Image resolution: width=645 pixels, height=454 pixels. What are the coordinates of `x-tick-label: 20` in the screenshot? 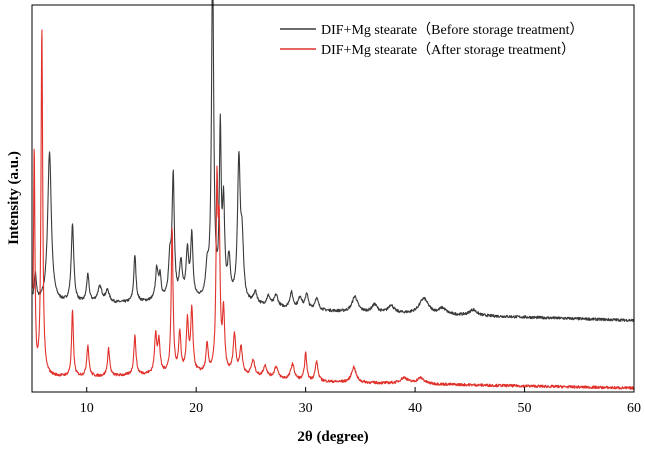 It's located at (196, 408).